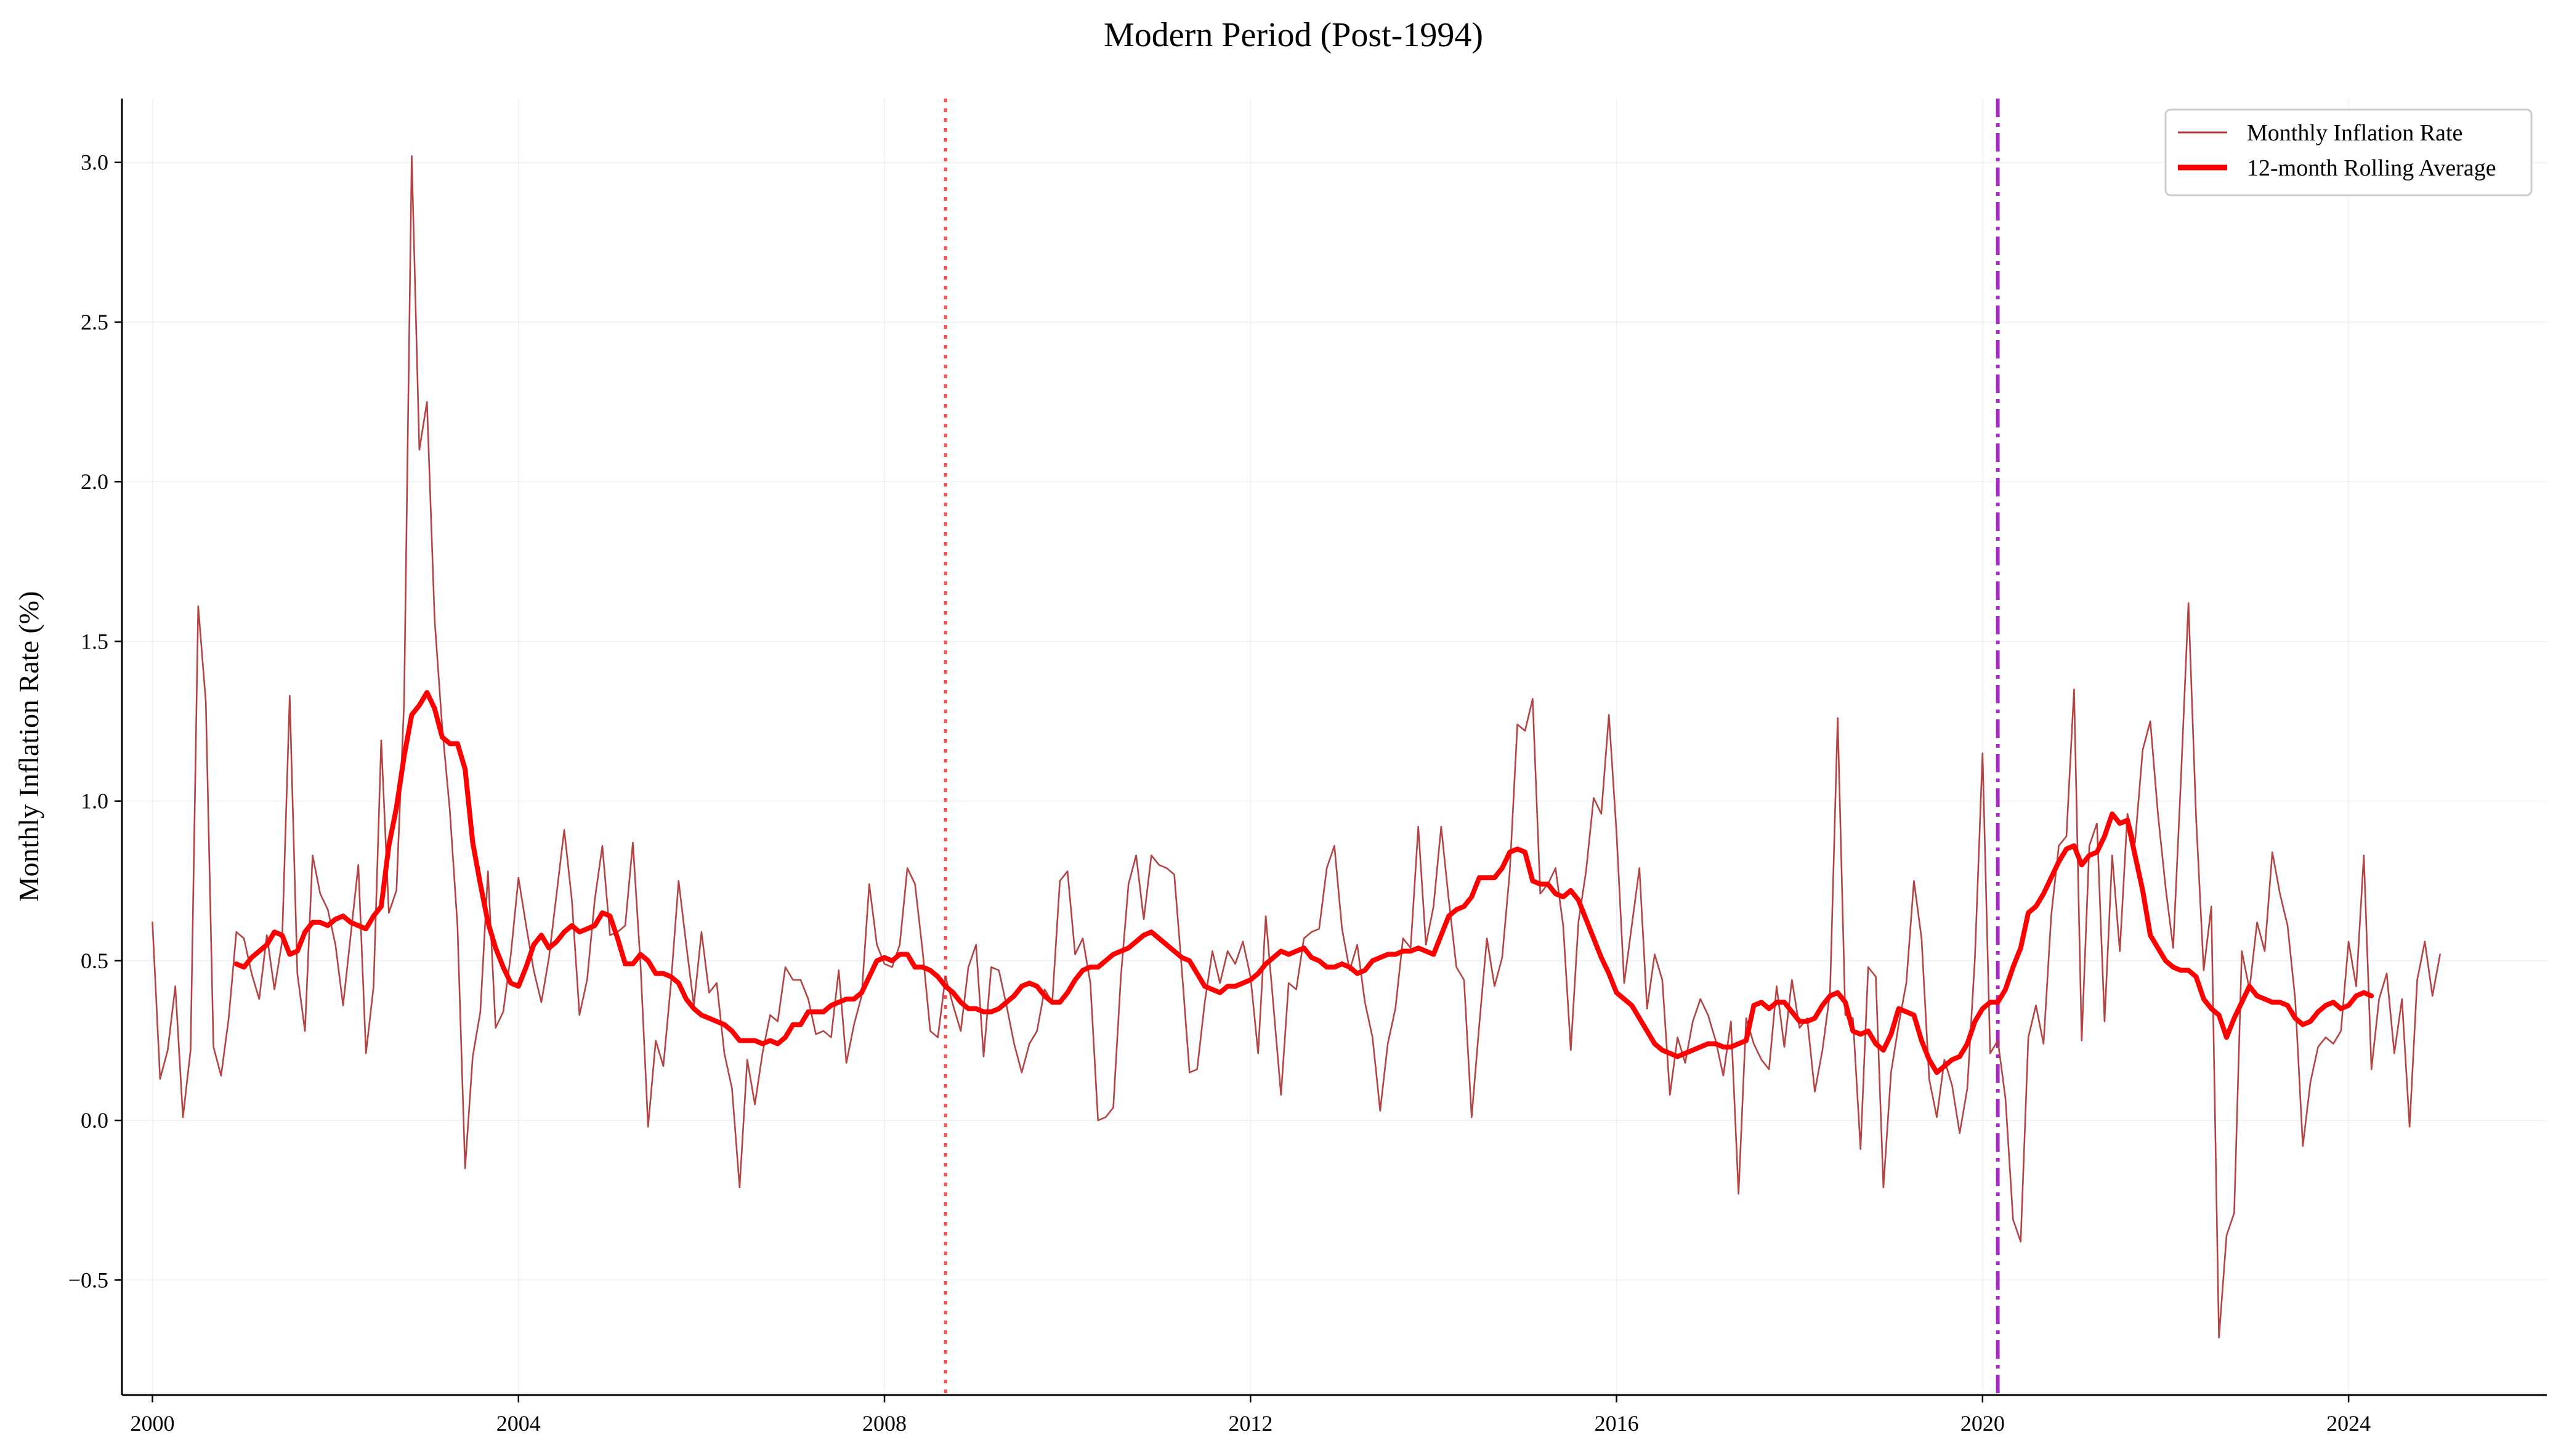  What do you see at coordinates (88, 1280) in the screenshot?
I see `y-tick-label: −0.5` at bounding box center [88, 1280].